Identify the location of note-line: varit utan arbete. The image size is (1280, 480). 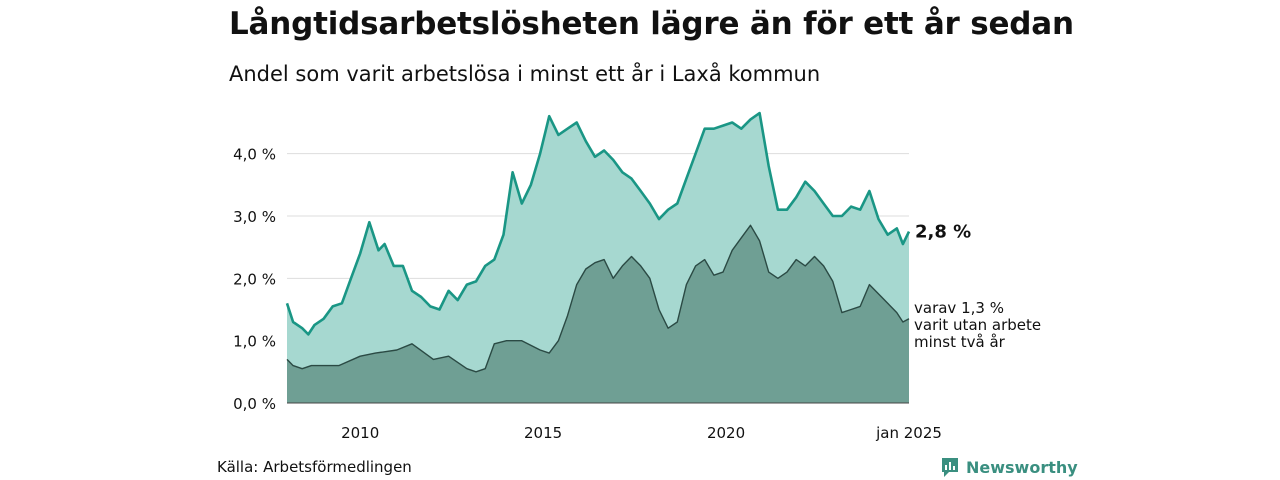
(978, 325).